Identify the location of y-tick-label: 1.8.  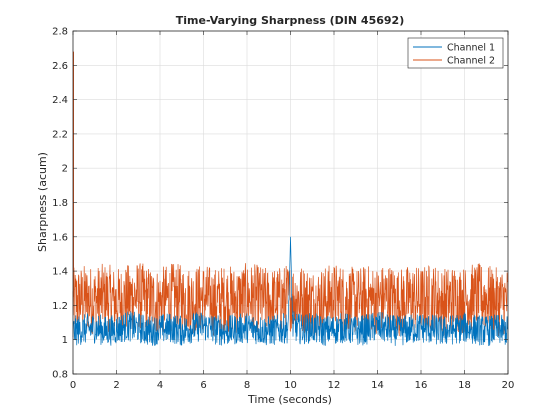
(60, 203).